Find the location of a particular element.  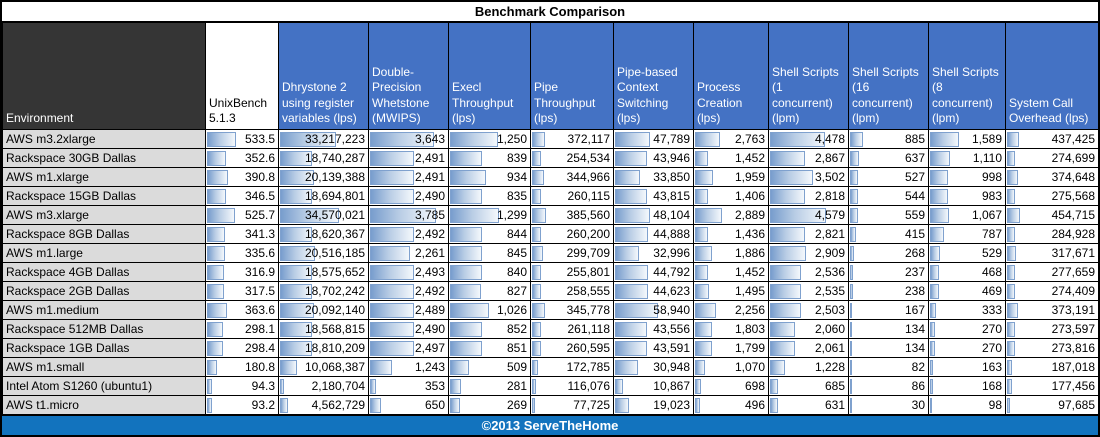

value-cell-pipe: 260,595 is located at coordinates (572, 348).